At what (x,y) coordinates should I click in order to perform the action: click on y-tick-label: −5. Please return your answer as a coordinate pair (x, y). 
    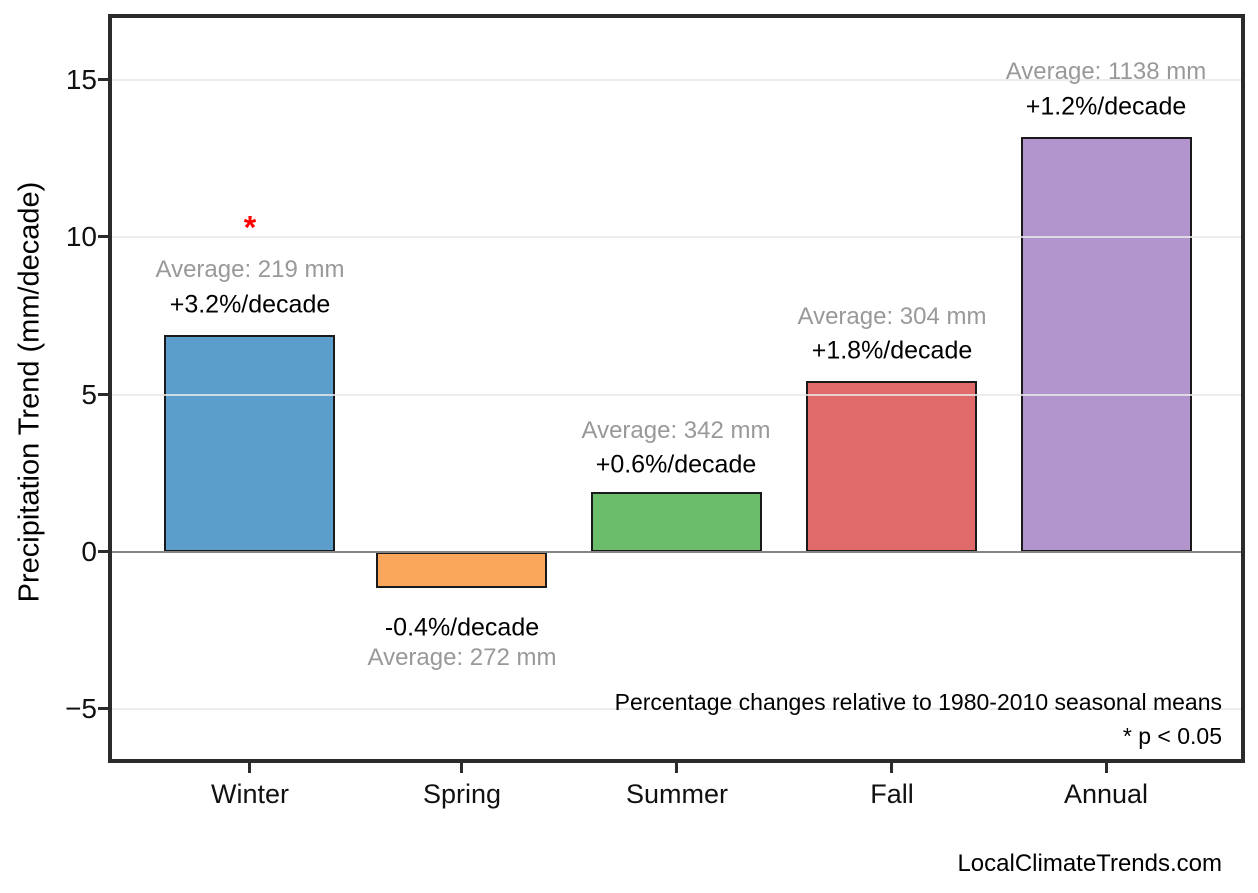
    Looking at the image, I should click on (81, 708).